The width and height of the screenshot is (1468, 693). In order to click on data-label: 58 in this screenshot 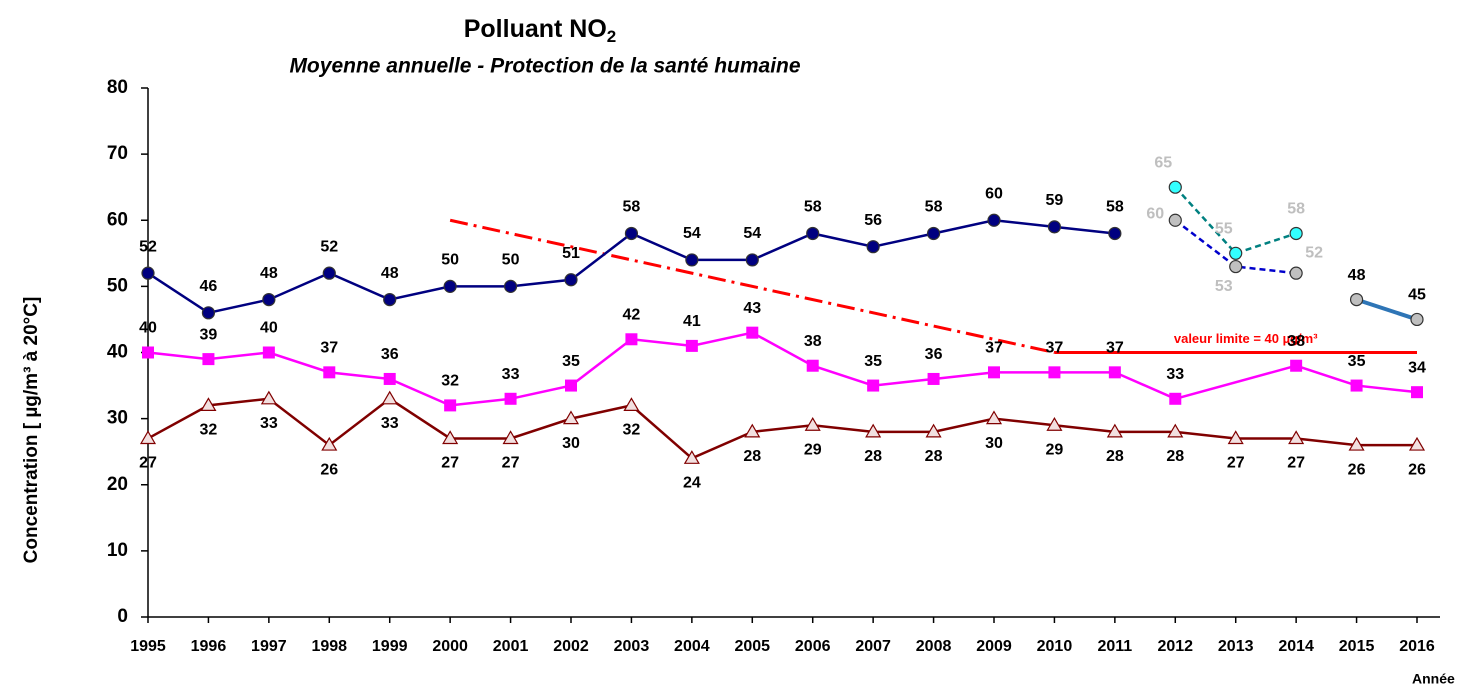, I will do `click(1296, 209)`.